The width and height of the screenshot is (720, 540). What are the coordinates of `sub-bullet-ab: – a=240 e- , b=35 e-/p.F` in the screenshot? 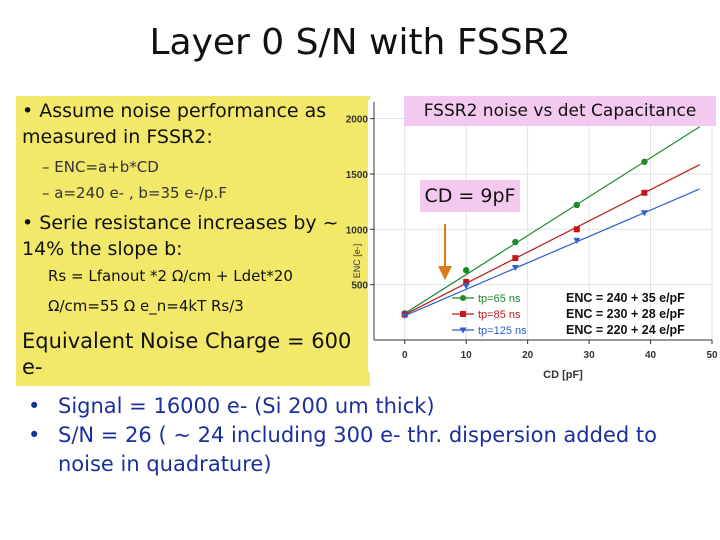 It's located at (134, 193).